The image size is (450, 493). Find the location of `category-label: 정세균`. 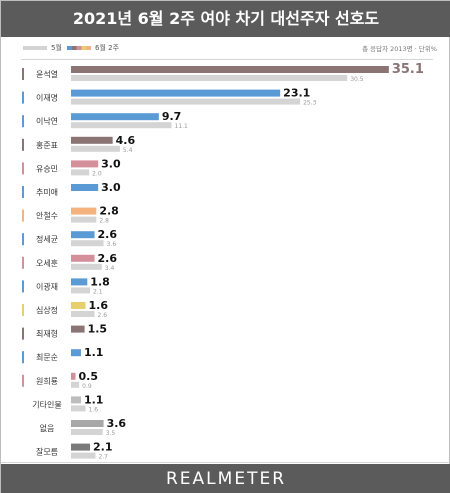

category-label: 정세균 is located at coordinates (47, 239).